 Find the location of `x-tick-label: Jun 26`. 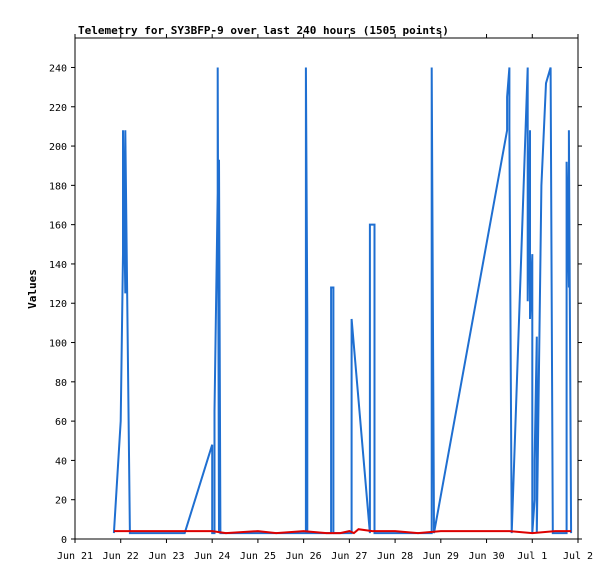

x-tick-label: Jun 26 is located at coordinates (304, 556).